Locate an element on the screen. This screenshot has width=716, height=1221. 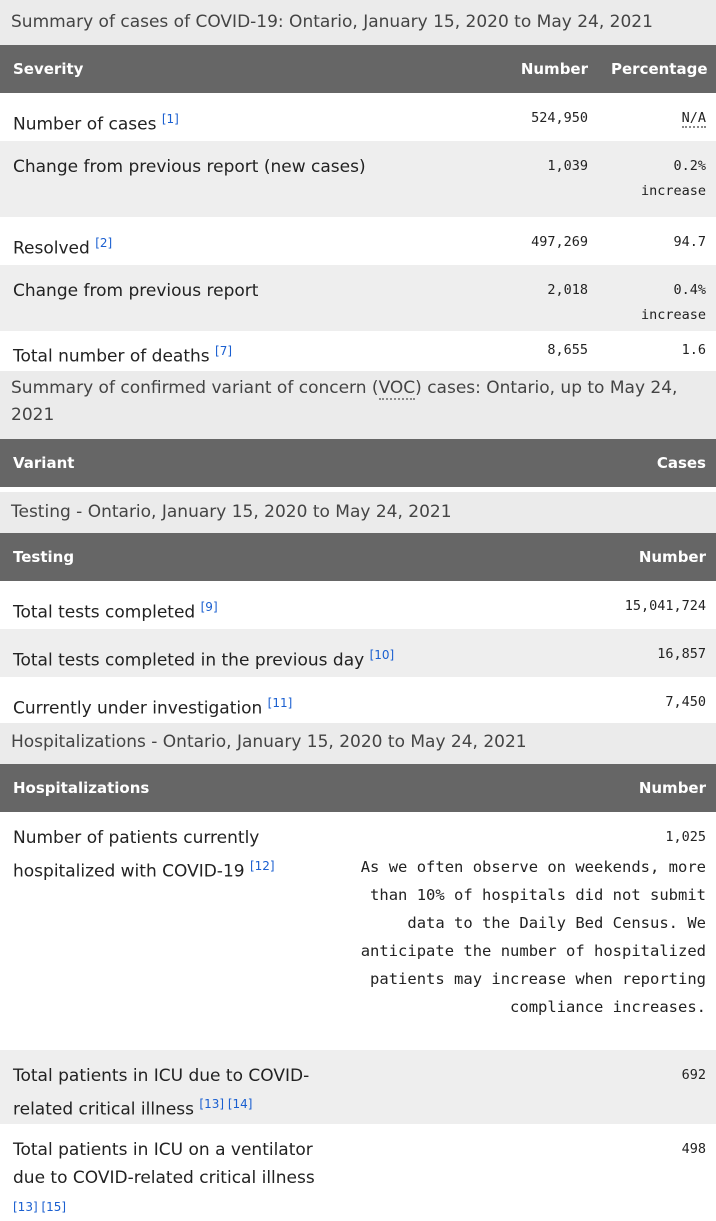
reference-link: [9] is located at coordinates (209, 607).